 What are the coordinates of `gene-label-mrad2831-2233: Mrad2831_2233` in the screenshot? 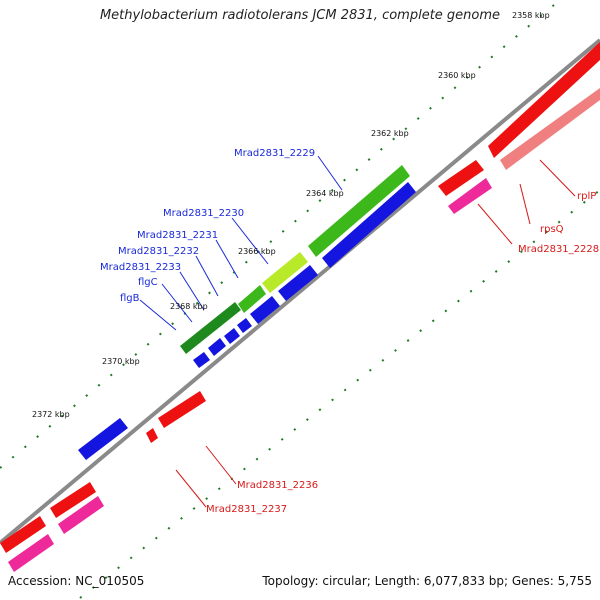 It's located at (140, 267).